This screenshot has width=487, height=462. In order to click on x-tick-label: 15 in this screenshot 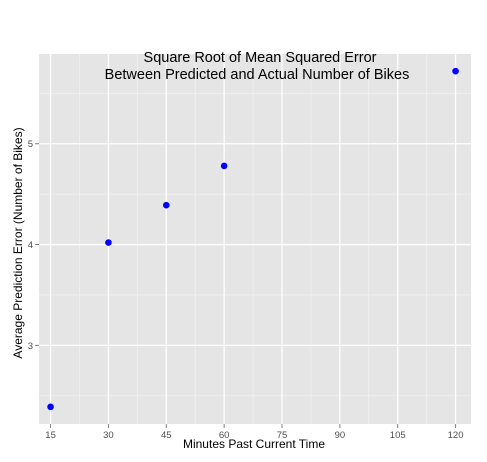, I will do `click(50, 435)`.